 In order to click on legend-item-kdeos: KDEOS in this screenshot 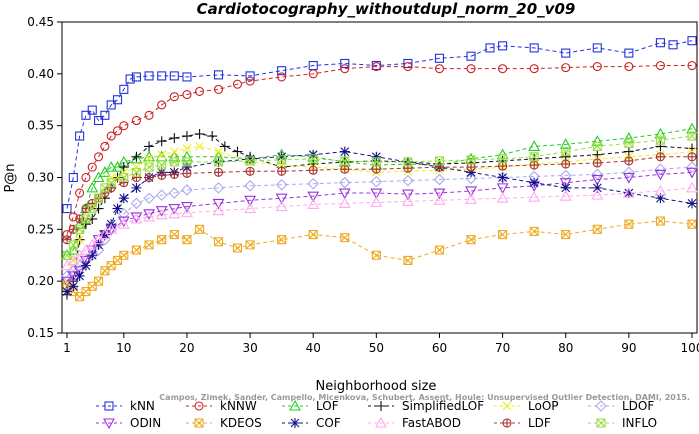, I will do `click(224, 423)`.